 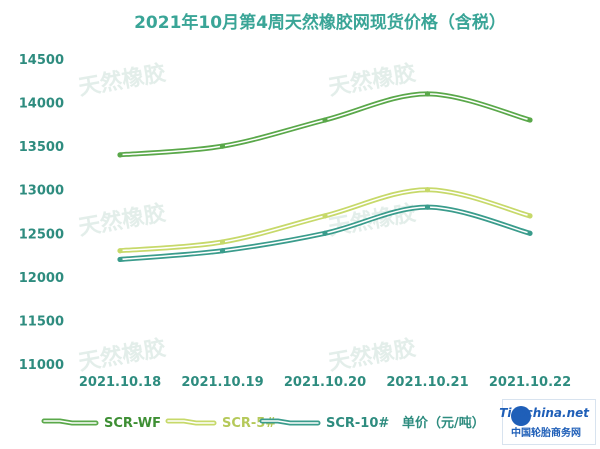 What do you see at coordinates (41, 321) in the screenshot?
I see `y-tick-label: 11500` at bounding box center [41, 321].